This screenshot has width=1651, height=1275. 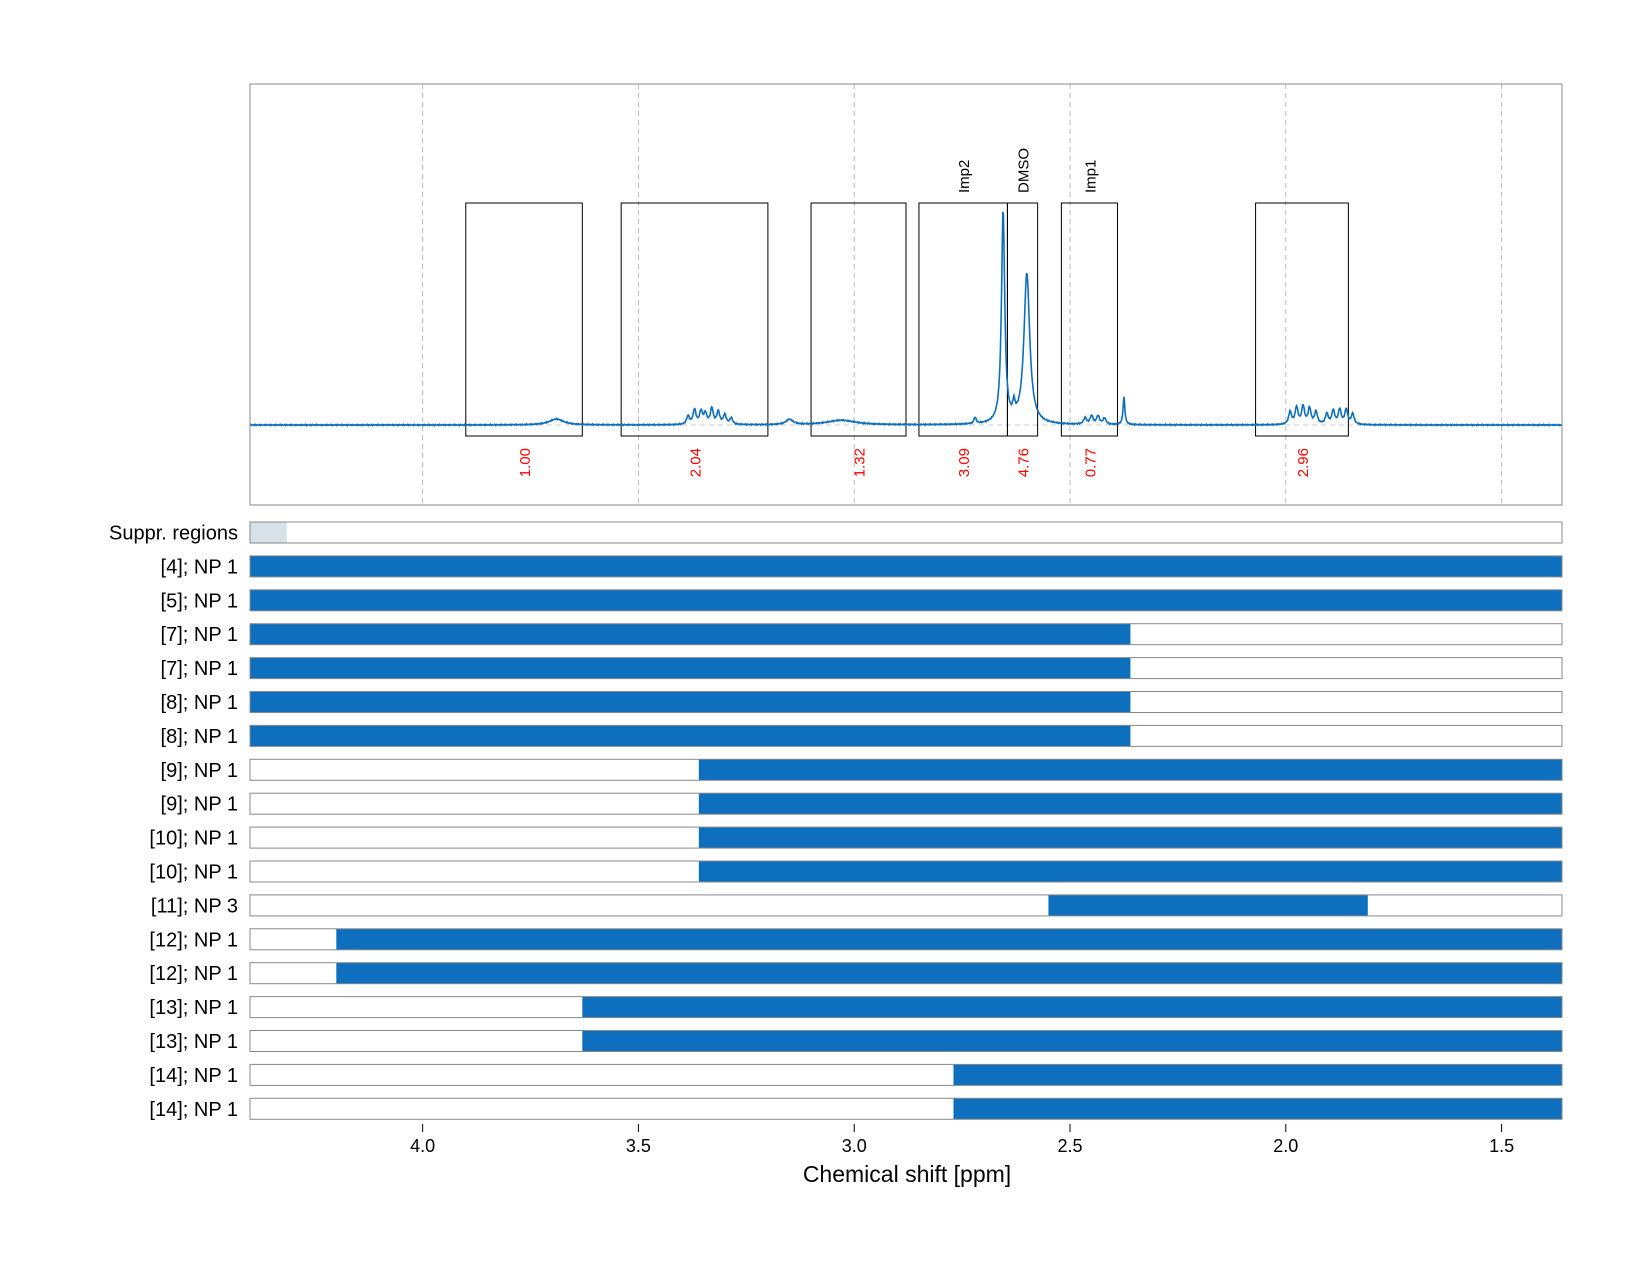 I want to click on x-tick-label-4: 2.0, so click(x=1285, y=1146).